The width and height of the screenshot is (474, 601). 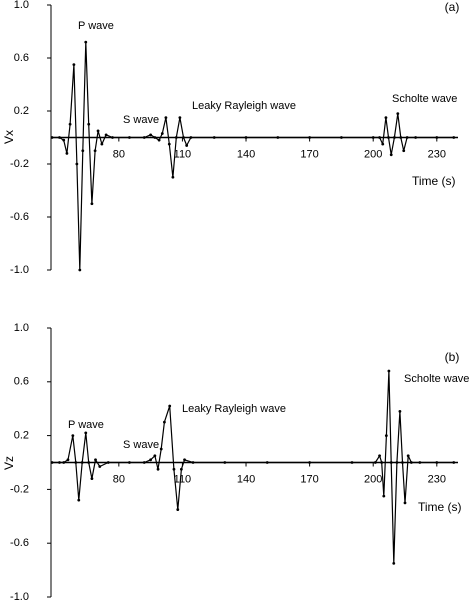 What do you see at coordinates (244, 106) in the screenshot?
I see `annotation: Leaky Rayleigh wave` at bounding box center [244, 106].